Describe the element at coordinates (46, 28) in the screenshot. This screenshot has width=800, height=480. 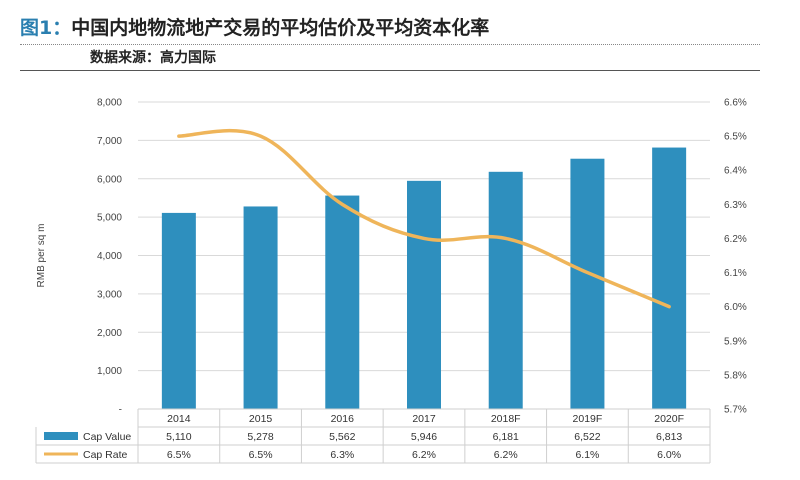
I see `figure-label: 图1：` at that location.